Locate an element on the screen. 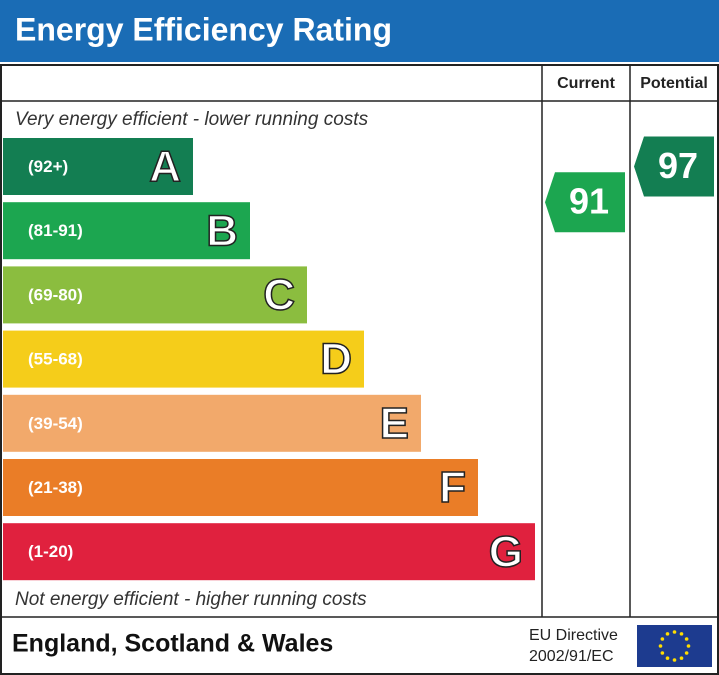  band-letter: B is located at coordinates (222, 230).